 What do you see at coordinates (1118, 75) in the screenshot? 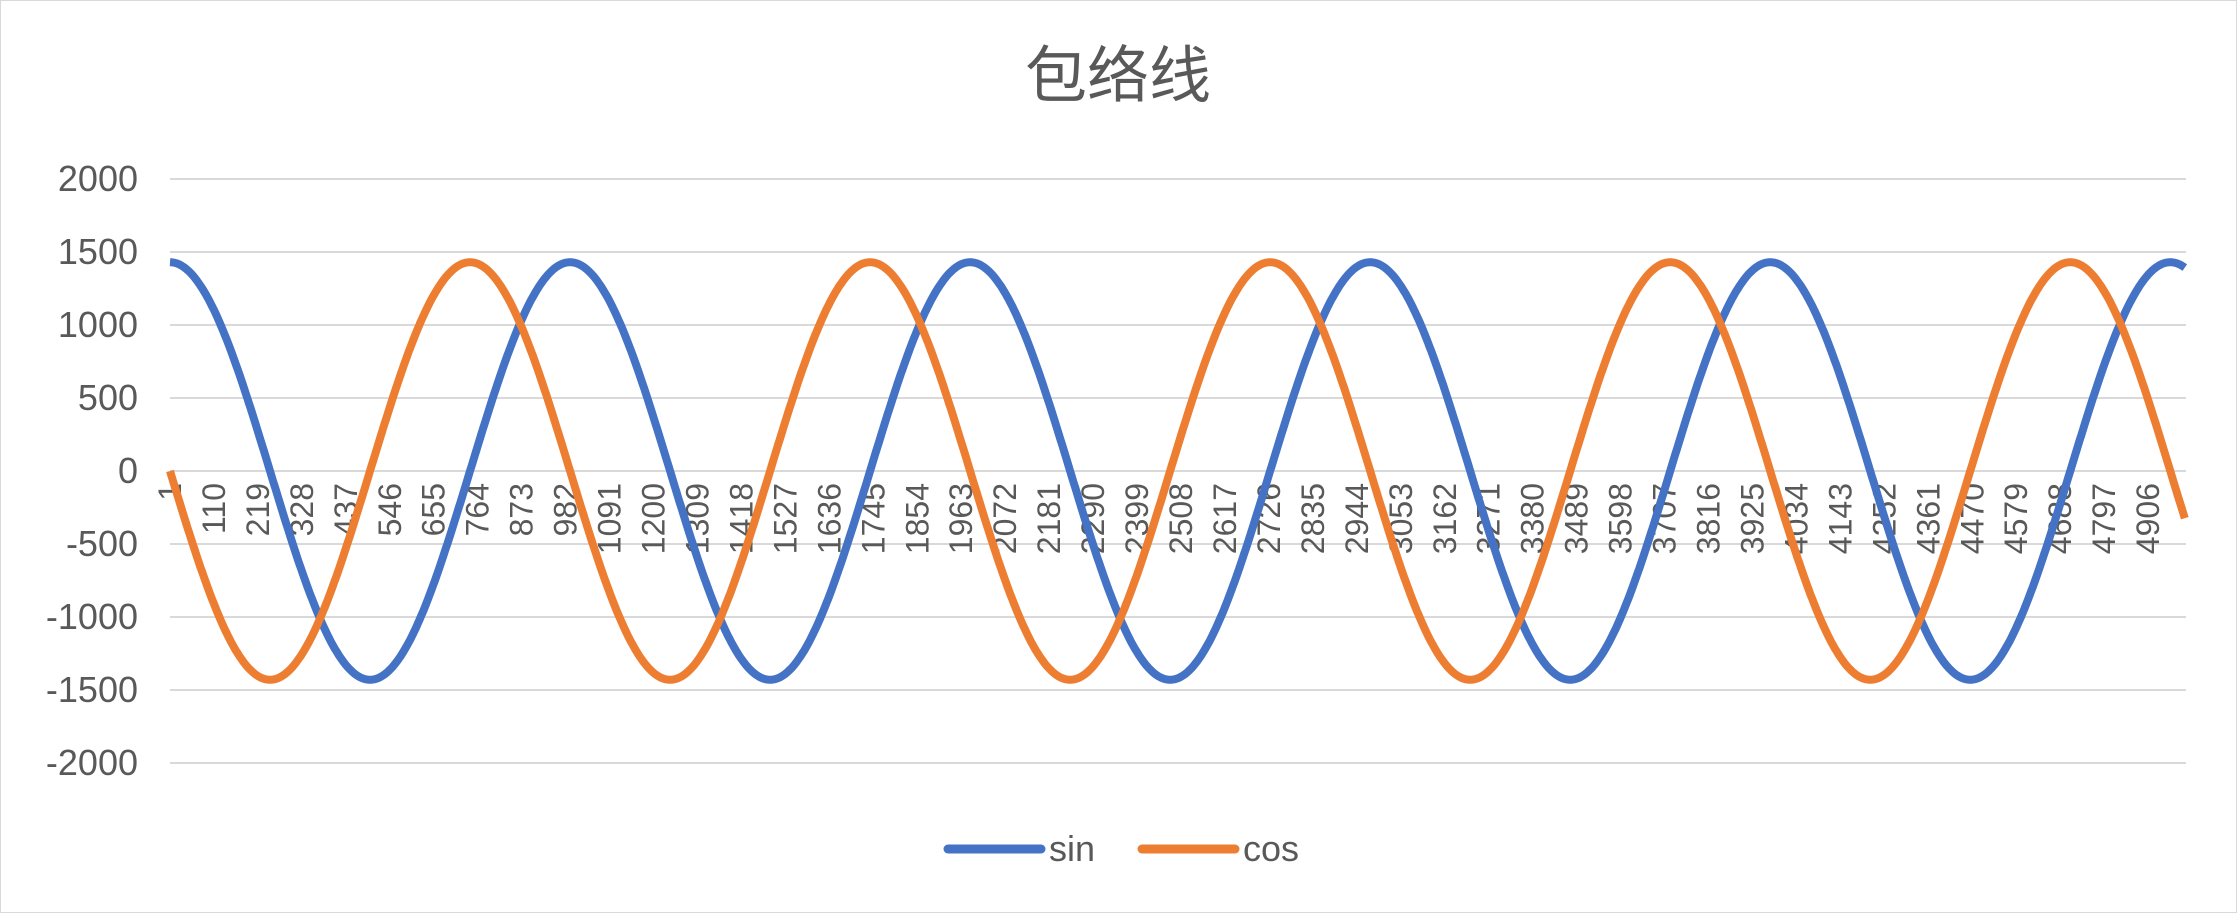
I see `chart-title: 包络线` at bounding box center [1118, 75].